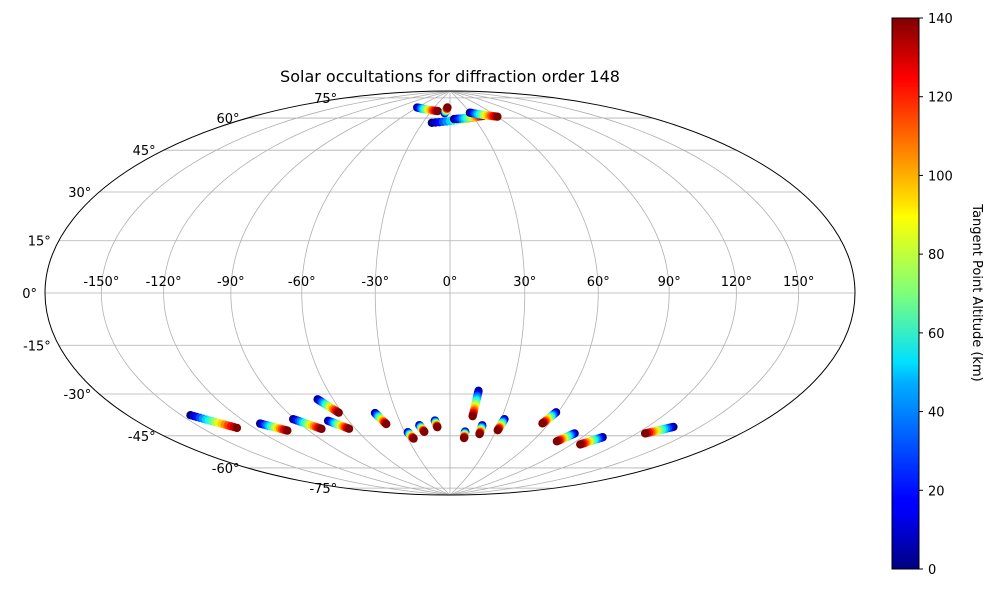  What do you see at coordinates (101, 282) in the screenshot?
I see `longitude-tick-label: -150°` at bounding box center [101, 282].